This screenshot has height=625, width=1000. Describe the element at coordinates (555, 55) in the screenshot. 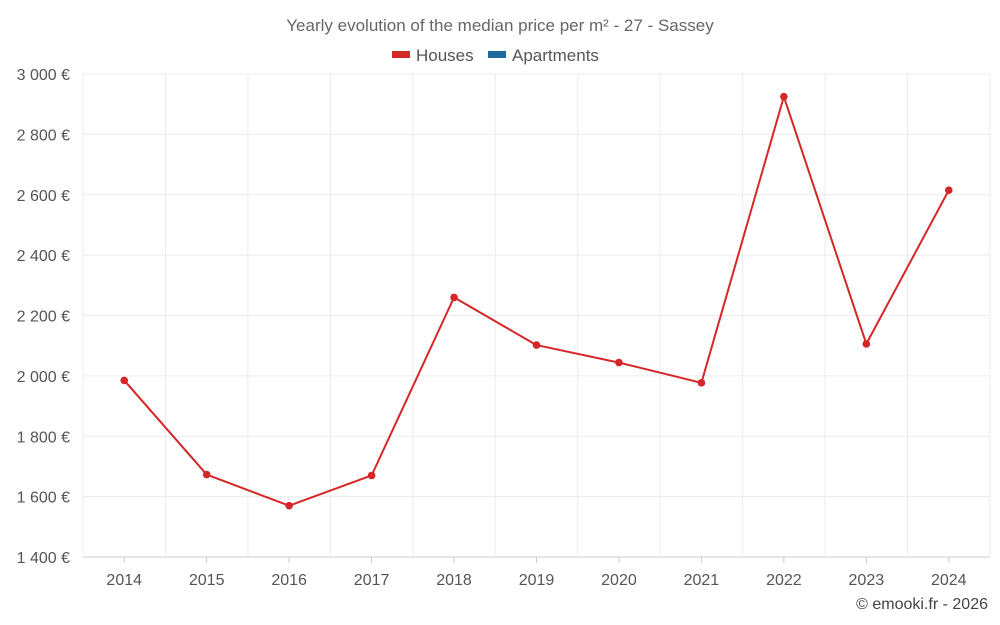

I see `legend-label-apartments: Apartments` at that location.